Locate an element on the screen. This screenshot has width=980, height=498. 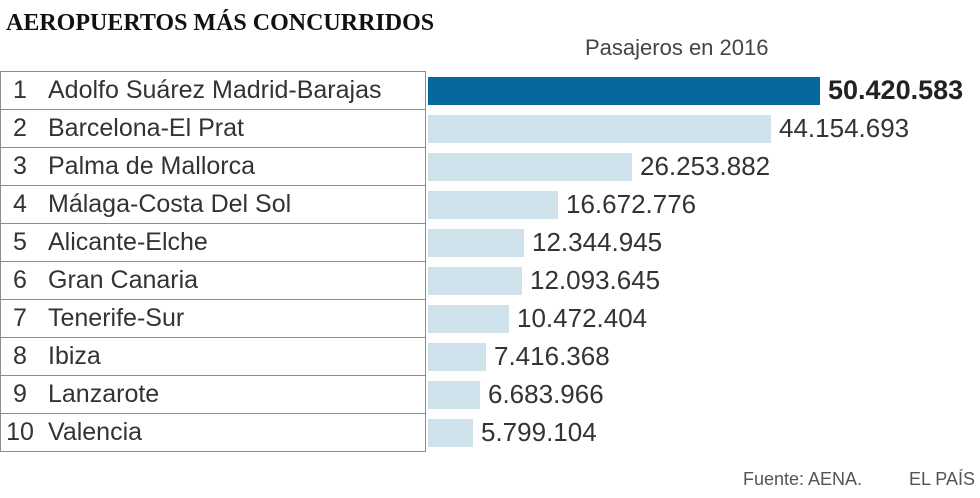
airport-label: Adolfo Suárez Madrid-Barajas is located at coordinates (215, 90).